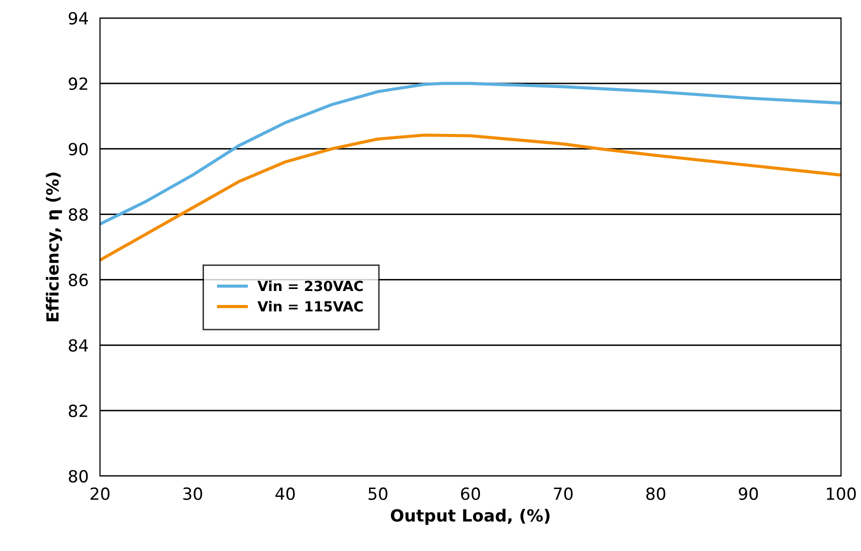  I want to click on y-tick-label: 90, so click(78, 149).